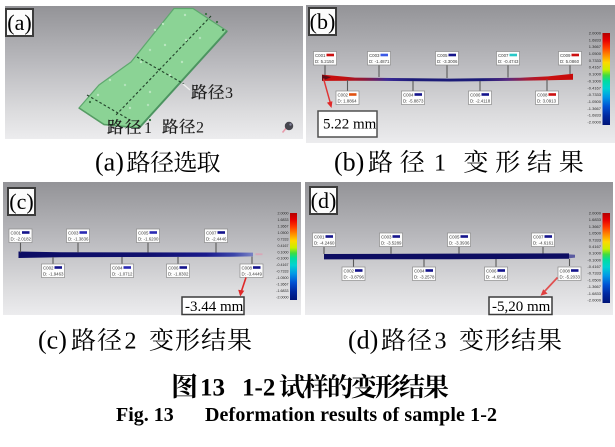 This screenshot has height=447, width=615. What do you see at coordinates (480, 101) in the screenshot?
I see `svg-text: D: -2.4118` at bounding box center [480, 101].